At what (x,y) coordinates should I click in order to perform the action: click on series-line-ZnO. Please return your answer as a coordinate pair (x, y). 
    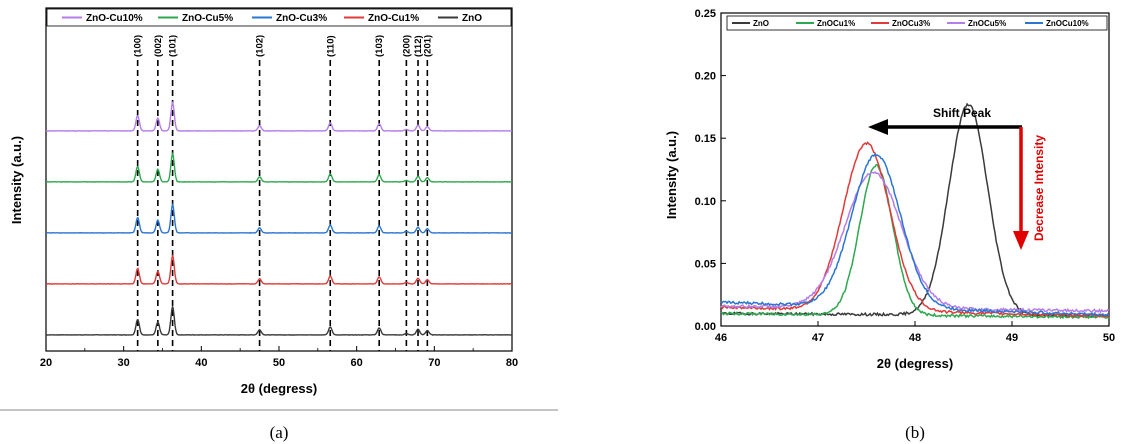
    Looking at the image, I should click on (279, 320).